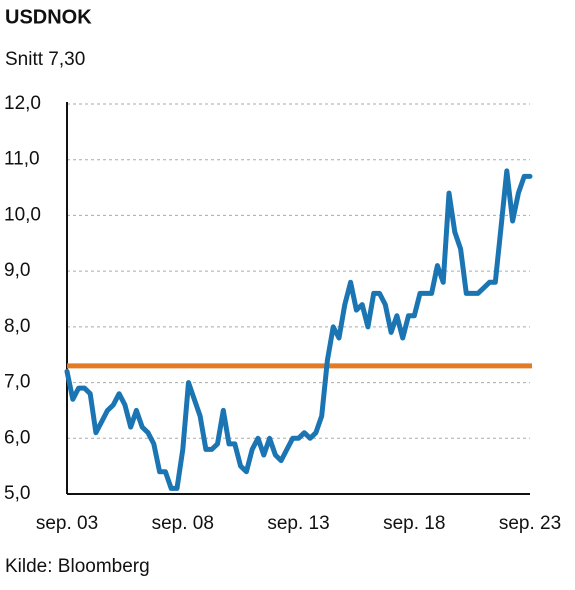 This screenshot has height=590, width=575. I want to click on y-tick-label: 7,0, so click(17, 382).